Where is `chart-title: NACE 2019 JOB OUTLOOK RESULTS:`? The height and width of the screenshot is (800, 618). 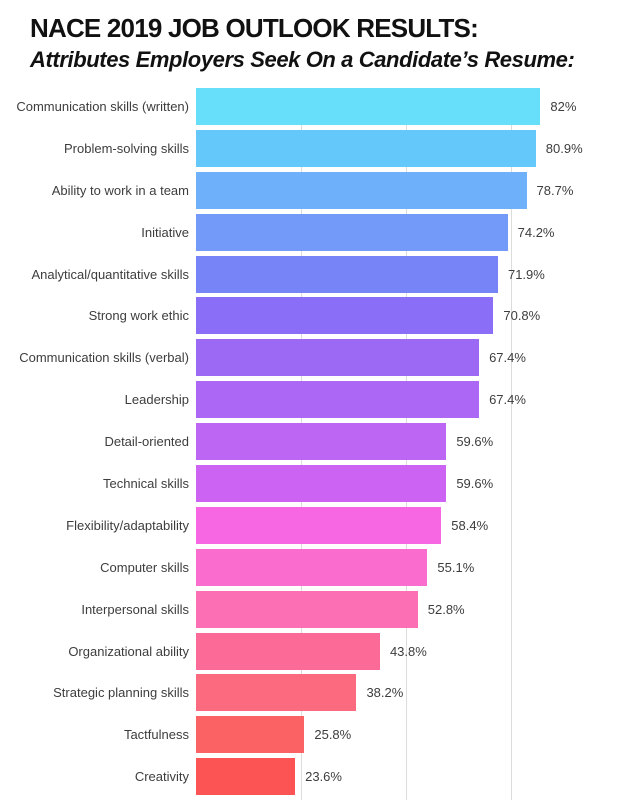 chart-title: NACE 2019 JOB OUTLOOK RESULTS: is located at coordinates (254, 28).